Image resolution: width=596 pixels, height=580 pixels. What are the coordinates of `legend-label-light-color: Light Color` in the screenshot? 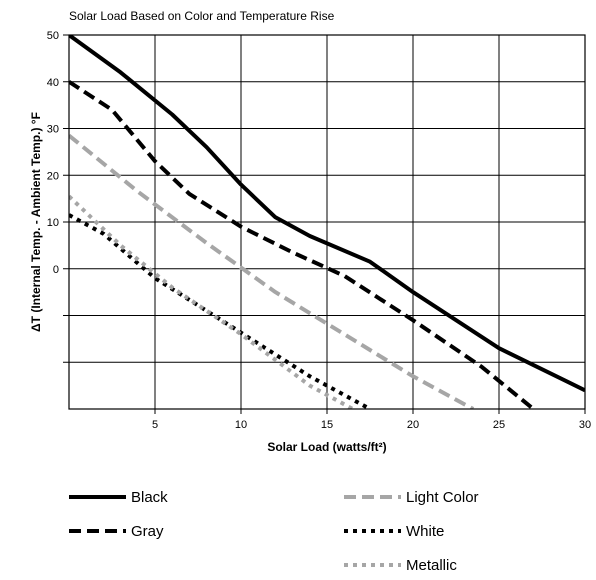 It's located at (442, 497).